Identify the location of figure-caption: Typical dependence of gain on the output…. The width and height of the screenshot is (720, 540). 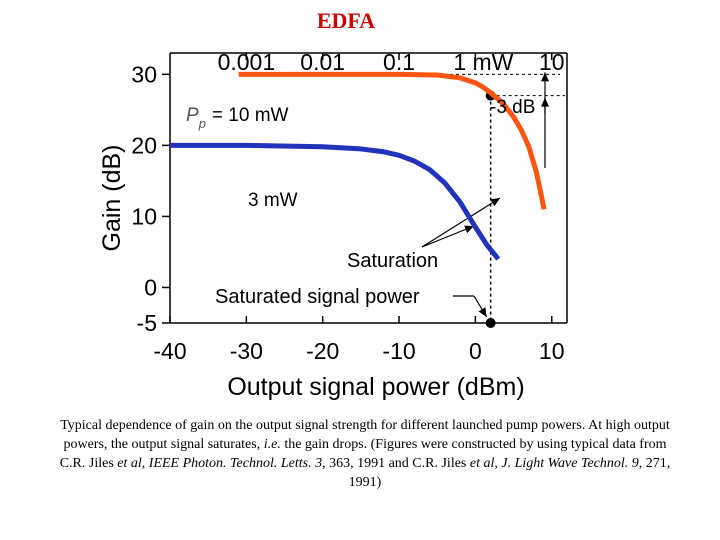
(365, 454).